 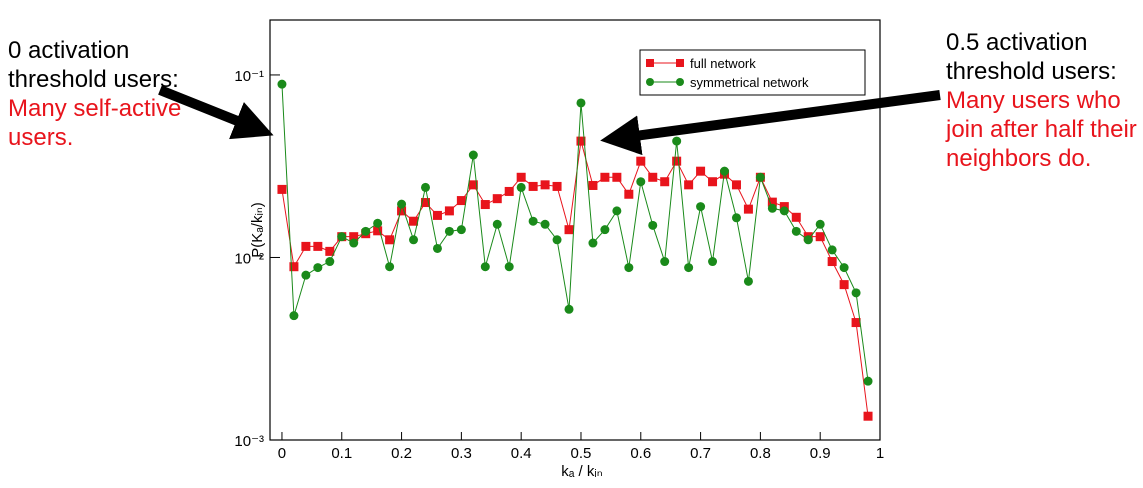 I want to click on y-tick-label: 10⁻², so click(x=249, y=258).